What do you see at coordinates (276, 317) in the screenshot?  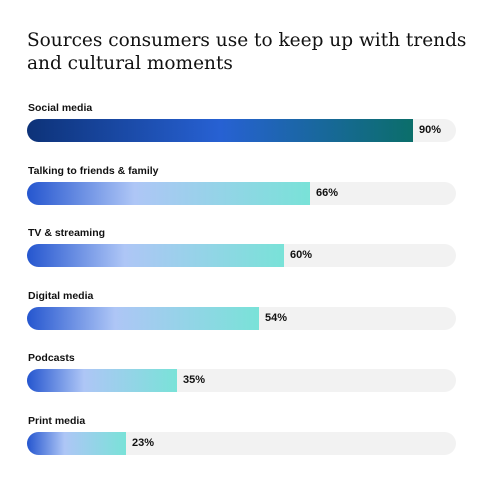 I see `value-label: 54%` at bounding box center [276, 317].